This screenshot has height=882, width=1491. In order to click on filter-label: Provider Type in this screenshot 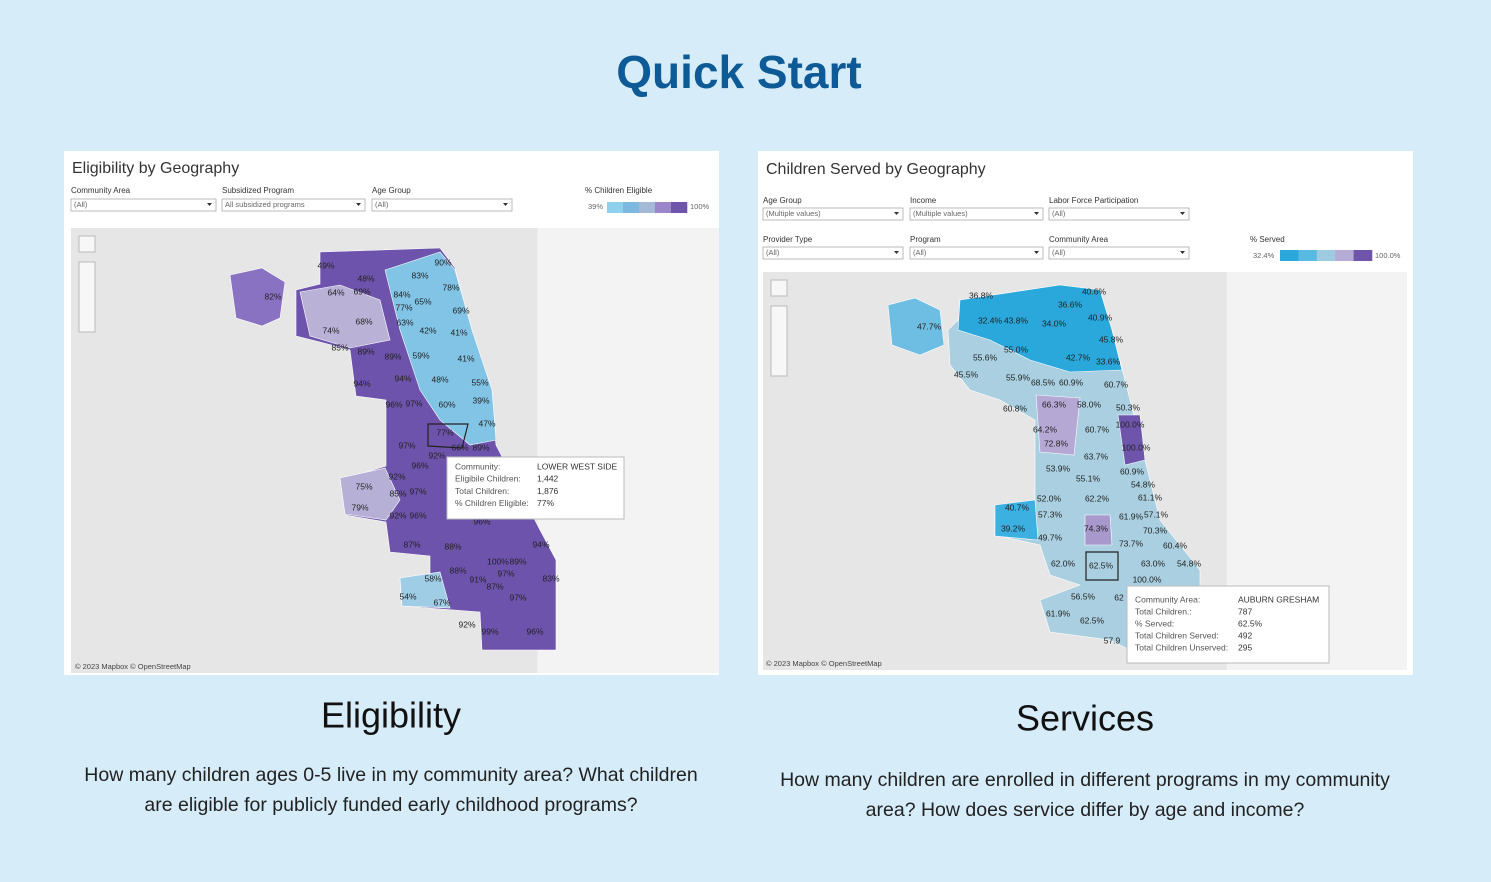, I will do `click(788, 239)`.